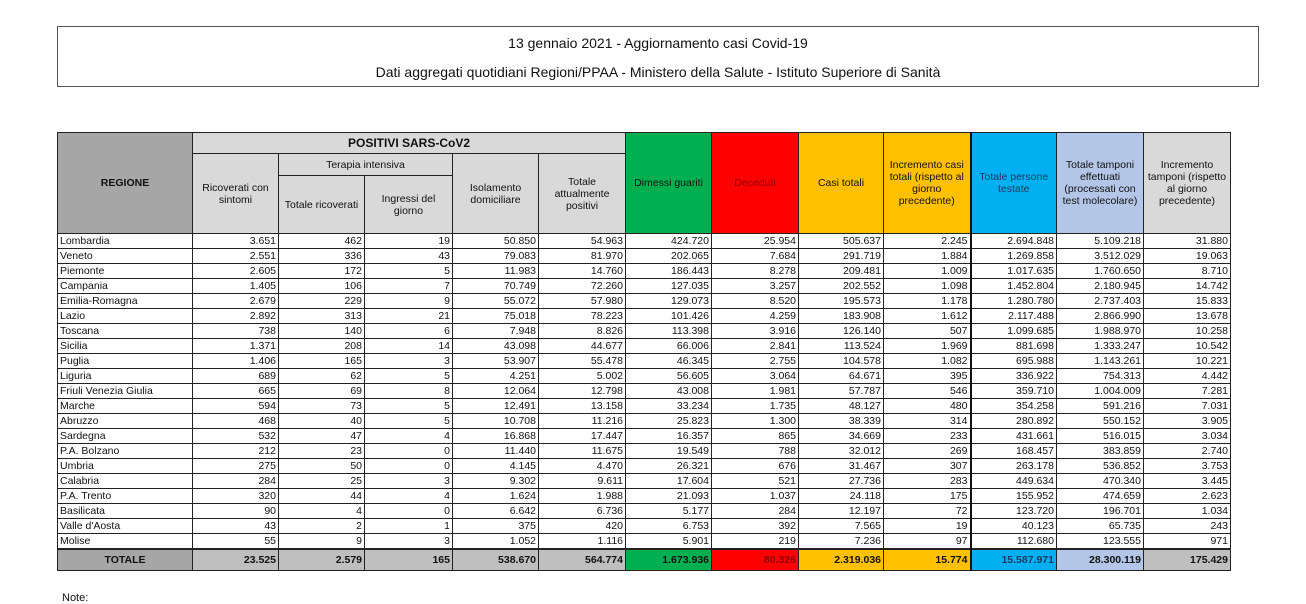  Describe the element at coordinates (1013, 436) in the screenshot. I see `cell-value: 431.661` at that location.